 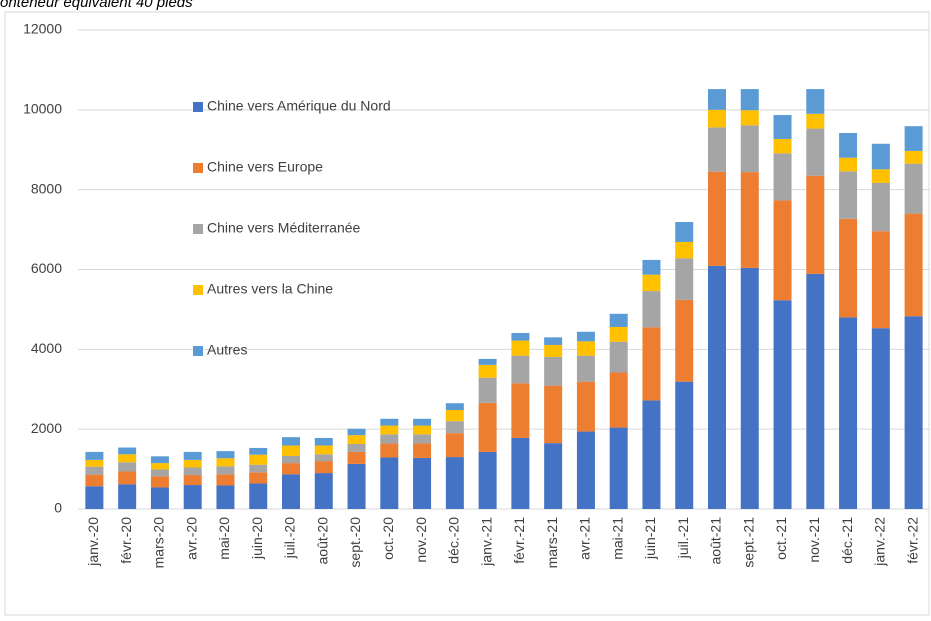 I want to click on x-tick-label: août-21, so click(x=716, y=541).